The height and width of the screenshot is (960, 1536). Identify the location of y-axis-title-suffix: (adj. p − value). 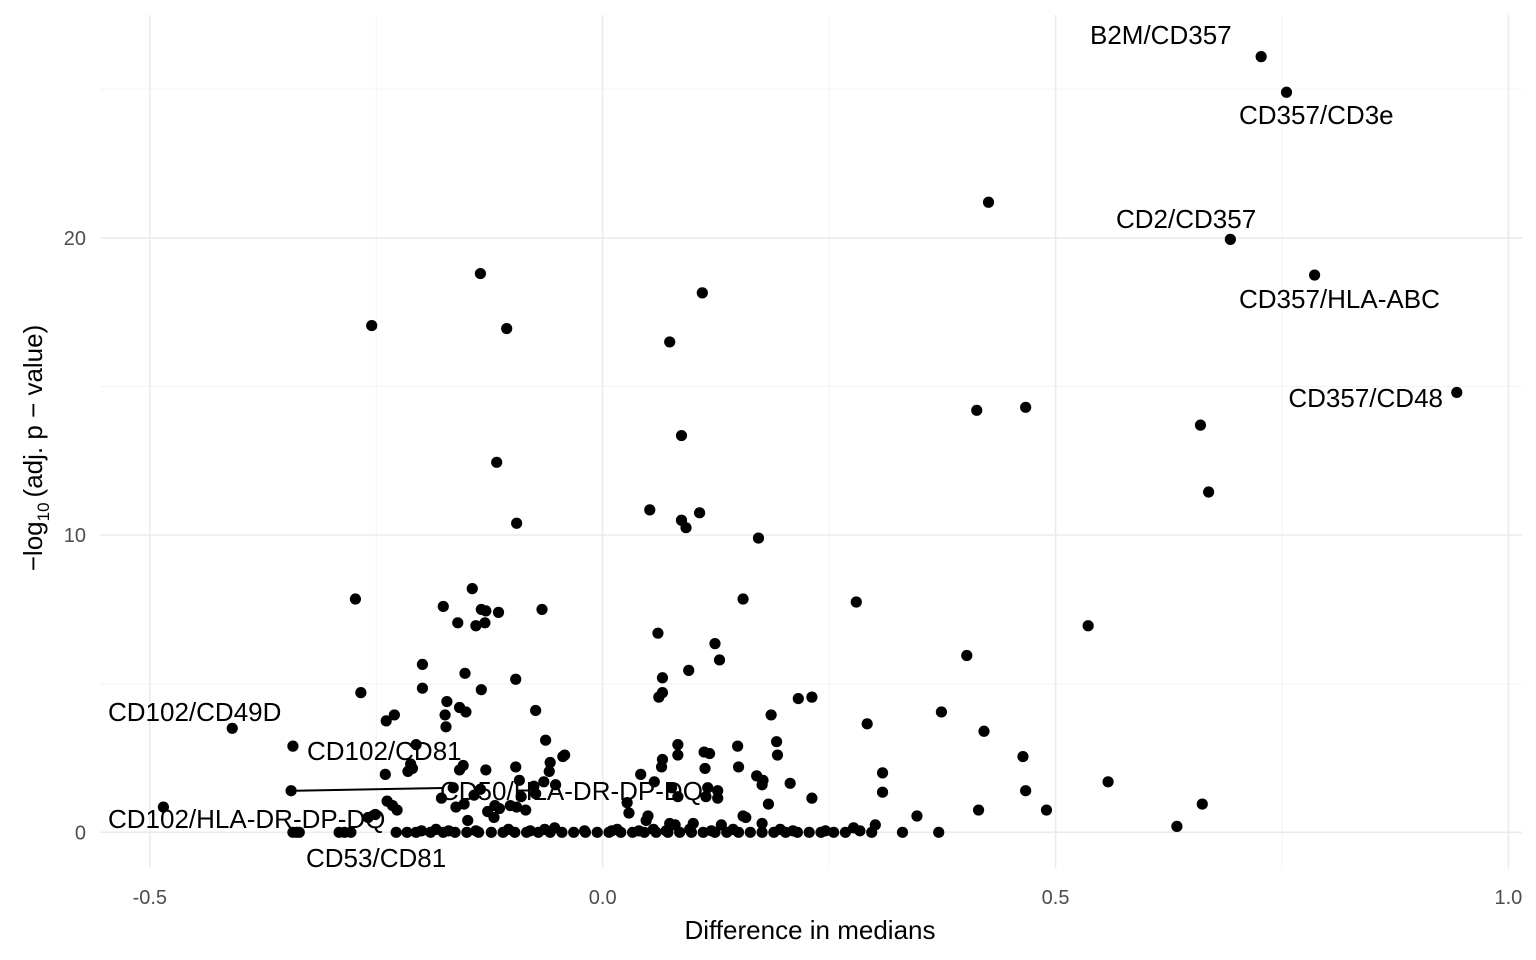
(33, 411).